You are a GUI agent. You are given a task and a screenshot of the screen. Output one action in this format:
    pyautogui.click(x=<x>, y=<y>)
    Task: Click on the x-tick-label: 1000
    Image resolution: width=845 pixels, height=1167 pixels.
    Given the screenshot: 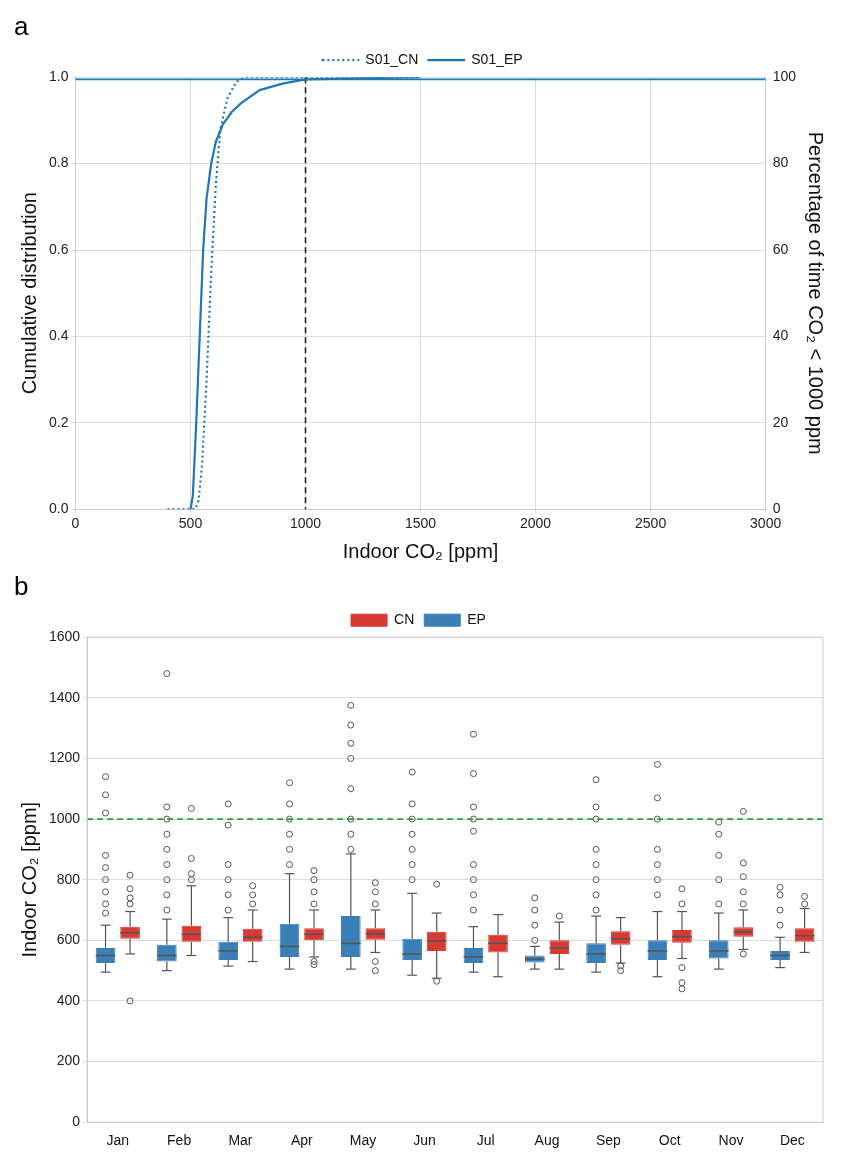 What is the action you would take?
    pyautogui.click(x=305, y=523)
    